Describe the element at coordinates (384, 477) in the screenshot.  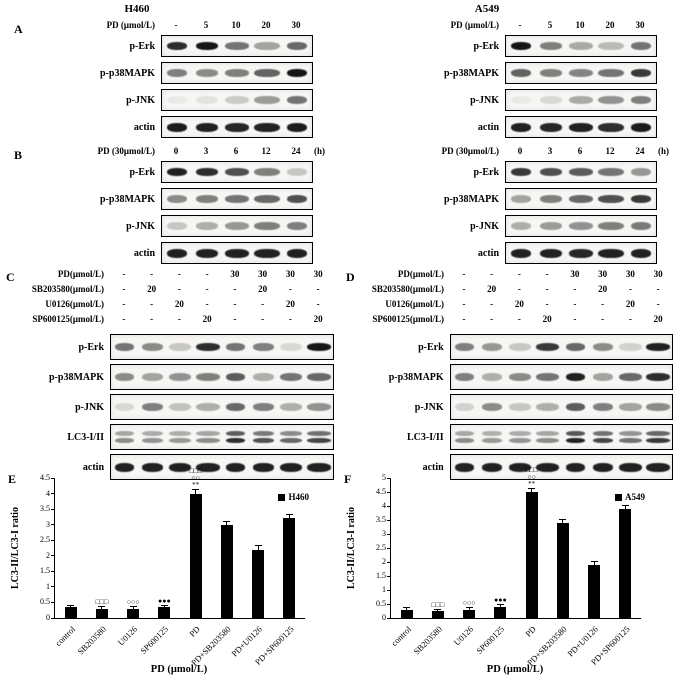
I see `y-tick-label: 5` at that location.